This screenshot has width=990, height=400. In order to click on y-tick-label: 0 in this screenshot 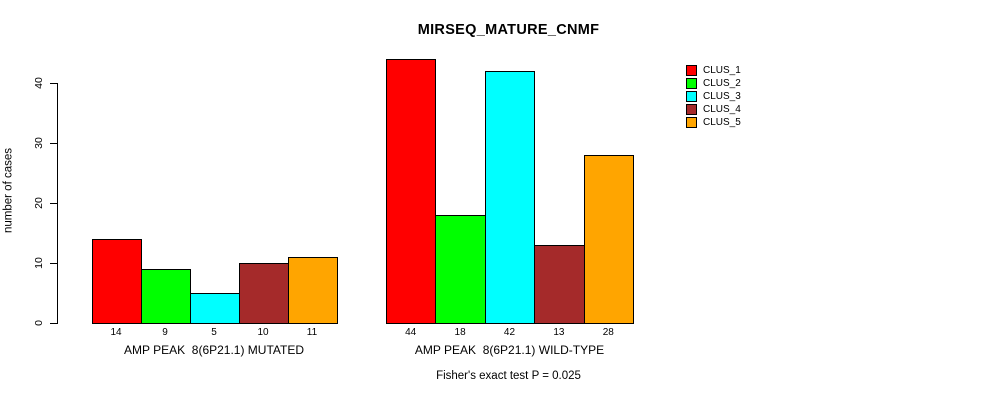, I will do `click(39, 323)`.